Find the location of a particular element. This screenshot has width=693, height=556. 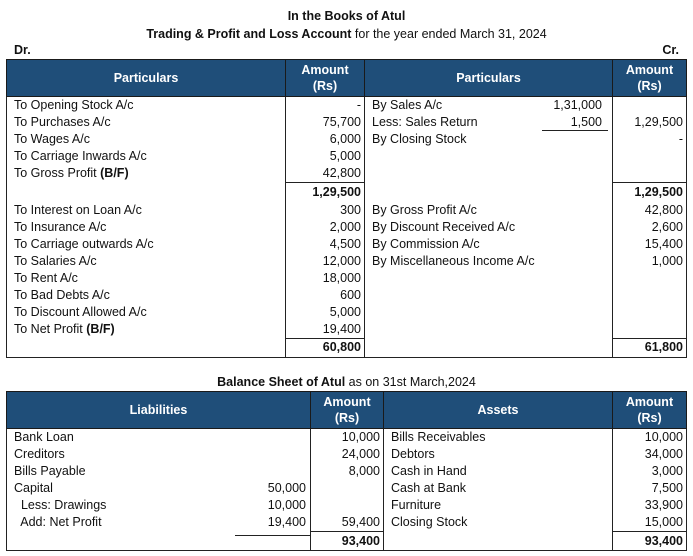

debit-particular is located at coordinates (146, 348).